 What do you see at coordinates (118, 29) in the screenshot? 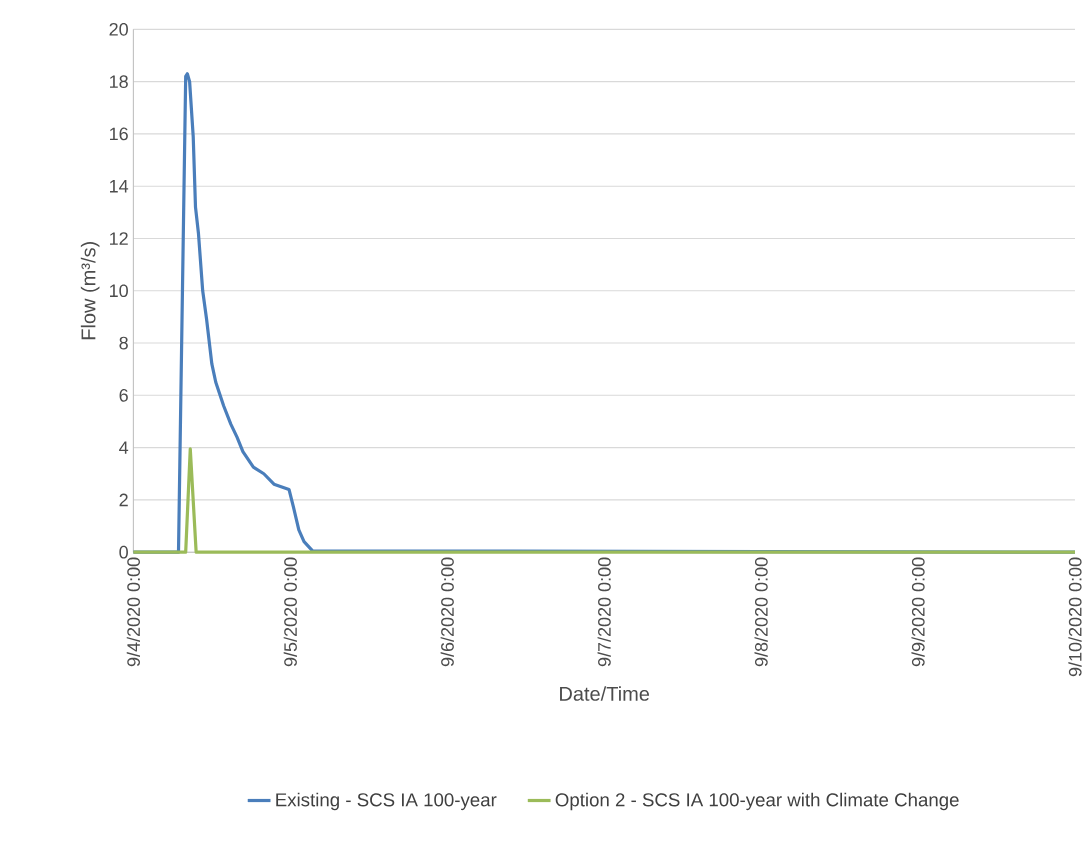
I see `y-tick-label: 20` at bounding box center [118, 29].